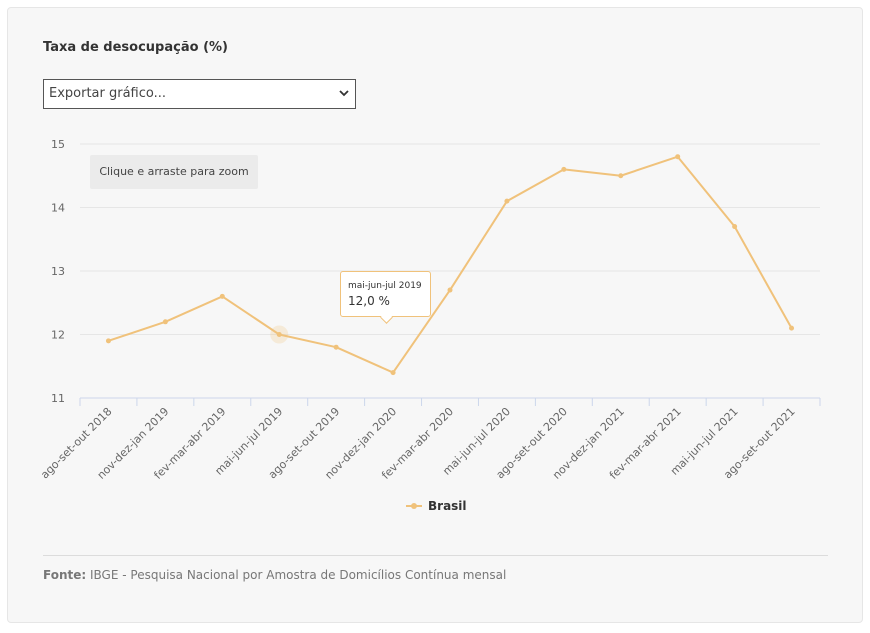 The width and height of the screenshot is (870, 633). What do you see at coordinates (344, 93) in the screenshot?
I see `chevron-down-icon` at bounding box center [344, 93].